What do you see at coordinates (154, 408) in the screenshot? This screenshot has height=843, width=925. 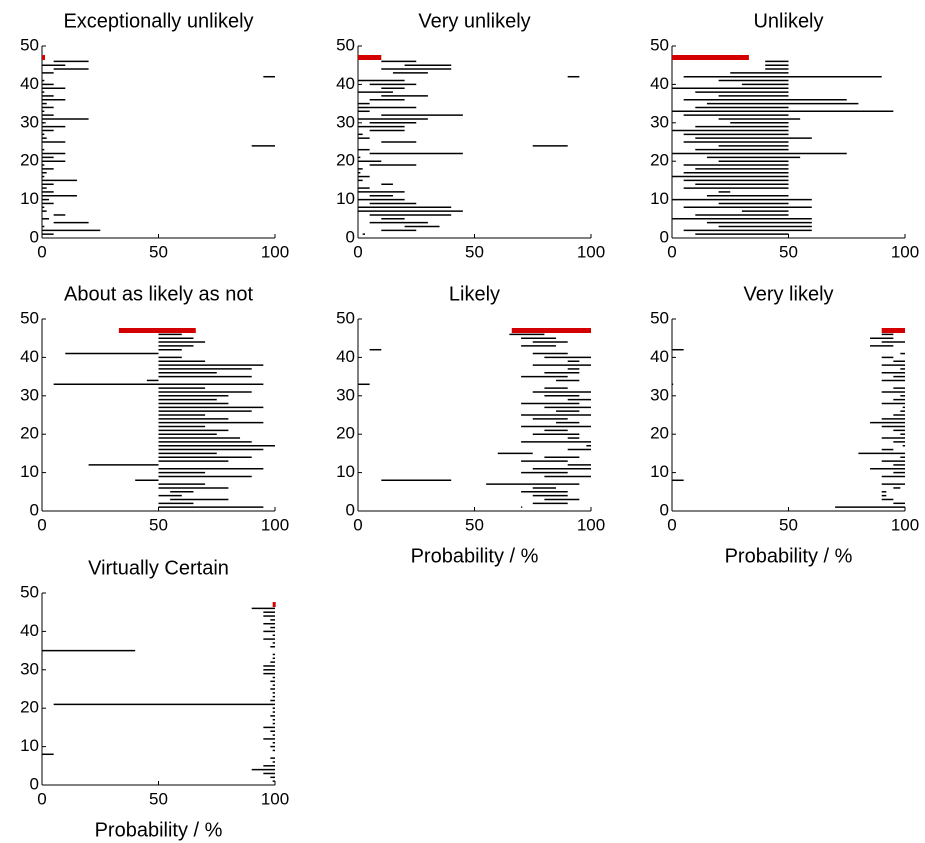 I see `panel: About as likely as not 0 10 20 30 40 50 0 50 100` at bounding box center [154, 408].